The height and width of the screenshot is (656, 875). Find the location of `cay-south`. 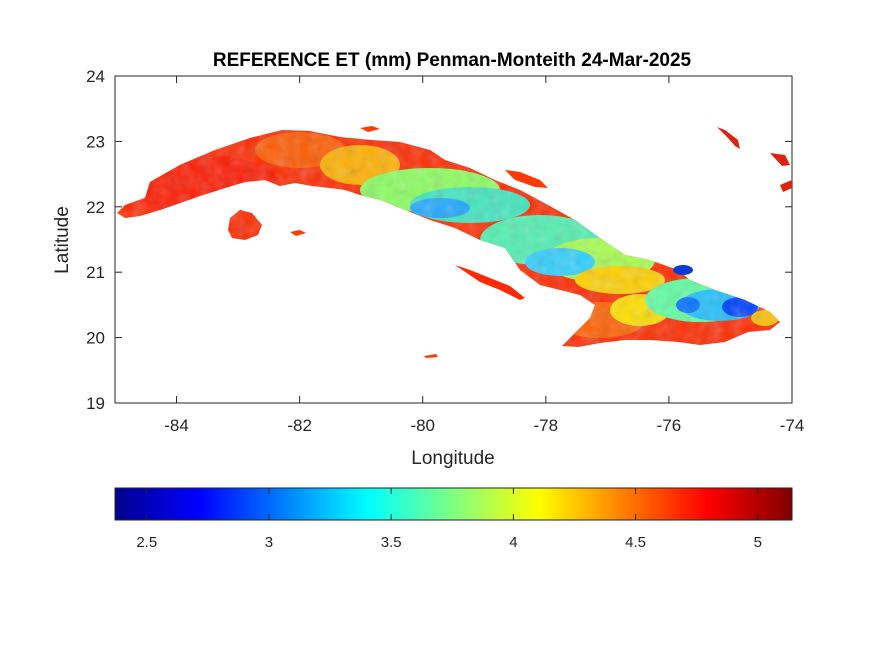

cay-south is located at coordinates (431, 356).